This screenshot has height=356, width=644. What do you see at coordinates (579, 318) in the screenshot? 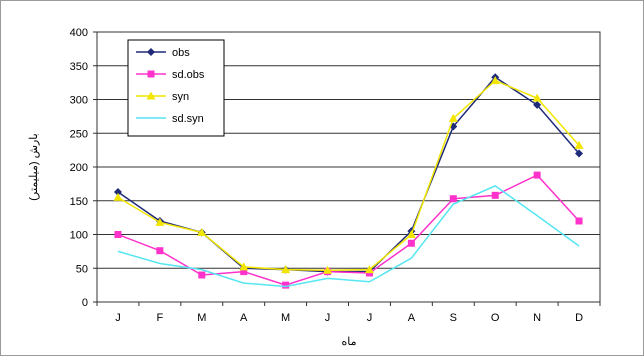
I see `x-tick-label: D` at bounding box center [579, 318].